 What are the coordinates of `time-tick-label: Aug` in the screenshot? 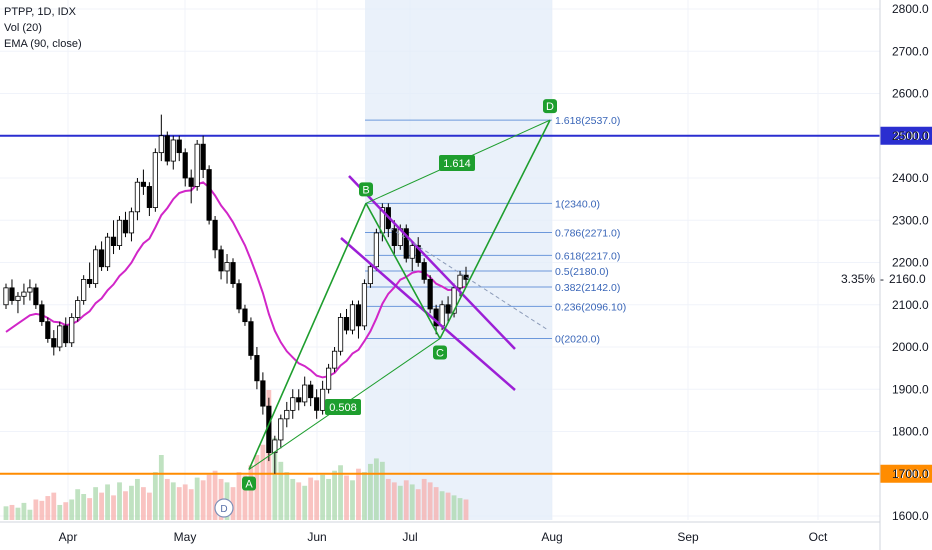 It's located at (551, 537).